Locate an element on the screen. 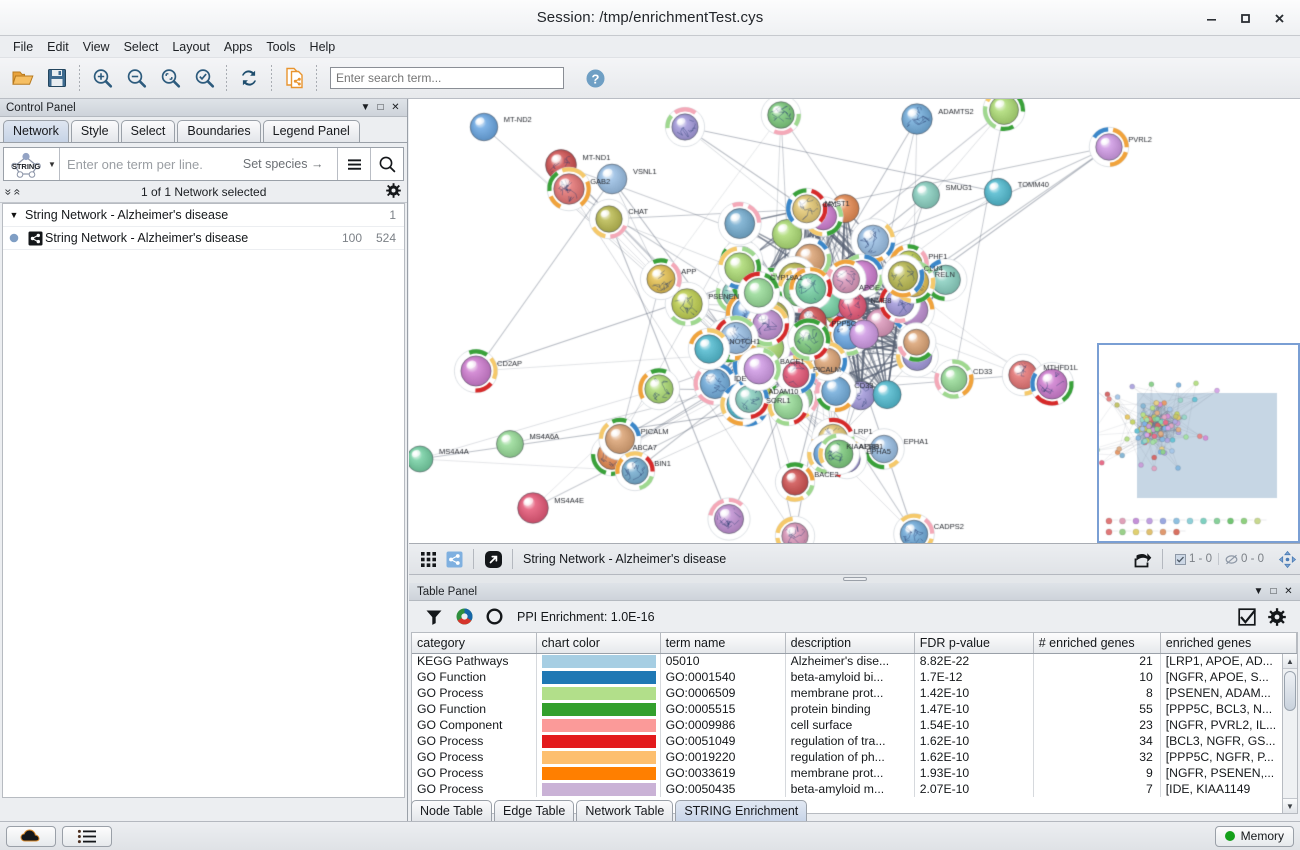 Image resolution: width=1300 pixels, height=850 pixels. gear-icon is located at coordinates (1277, 617).